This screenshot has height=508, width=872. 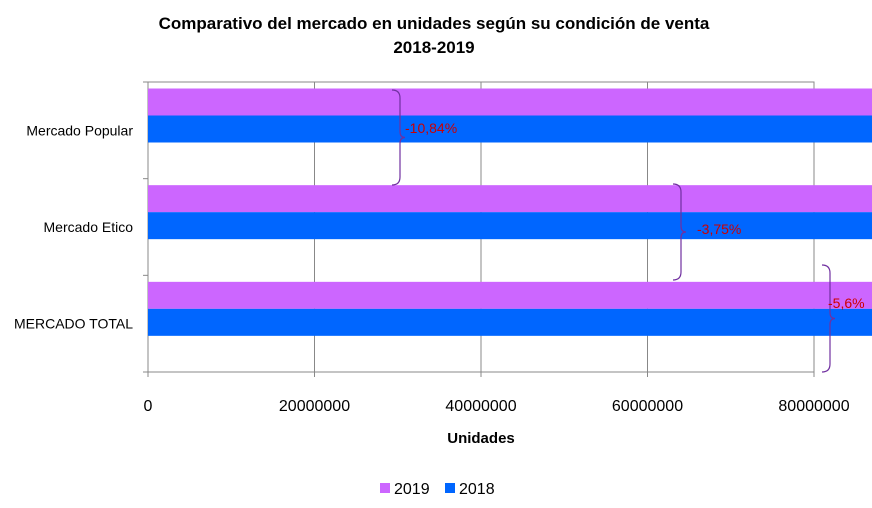 What do you see at coordinates (89, 227) in the screenshot?
I see `category-label: Mercado Etico` at bounding box center [89, 227].